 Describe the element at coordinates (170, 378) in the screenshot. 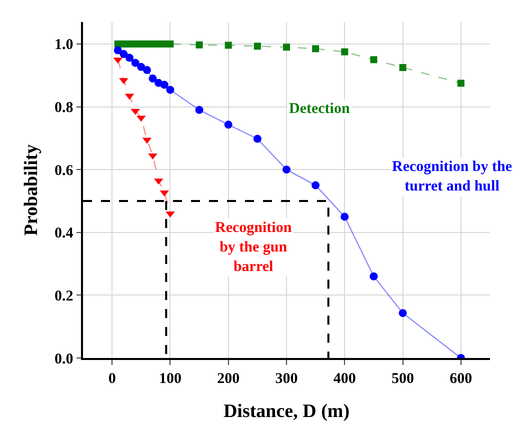

I see `x-tick-label: 100` at that location.